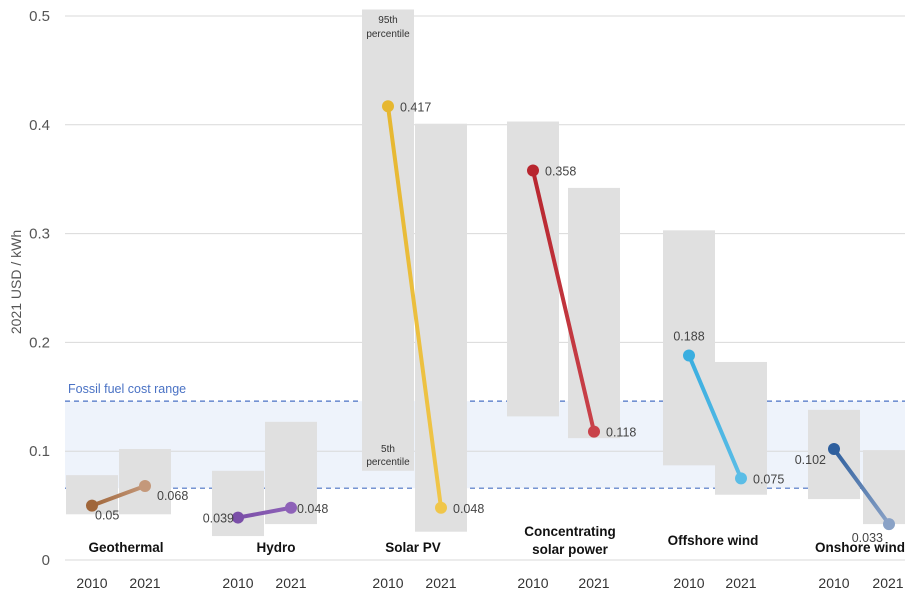 The height and width of the screenshot is (589, 905). I want to click on y-tick-label: 0.3, so click(39, 234).